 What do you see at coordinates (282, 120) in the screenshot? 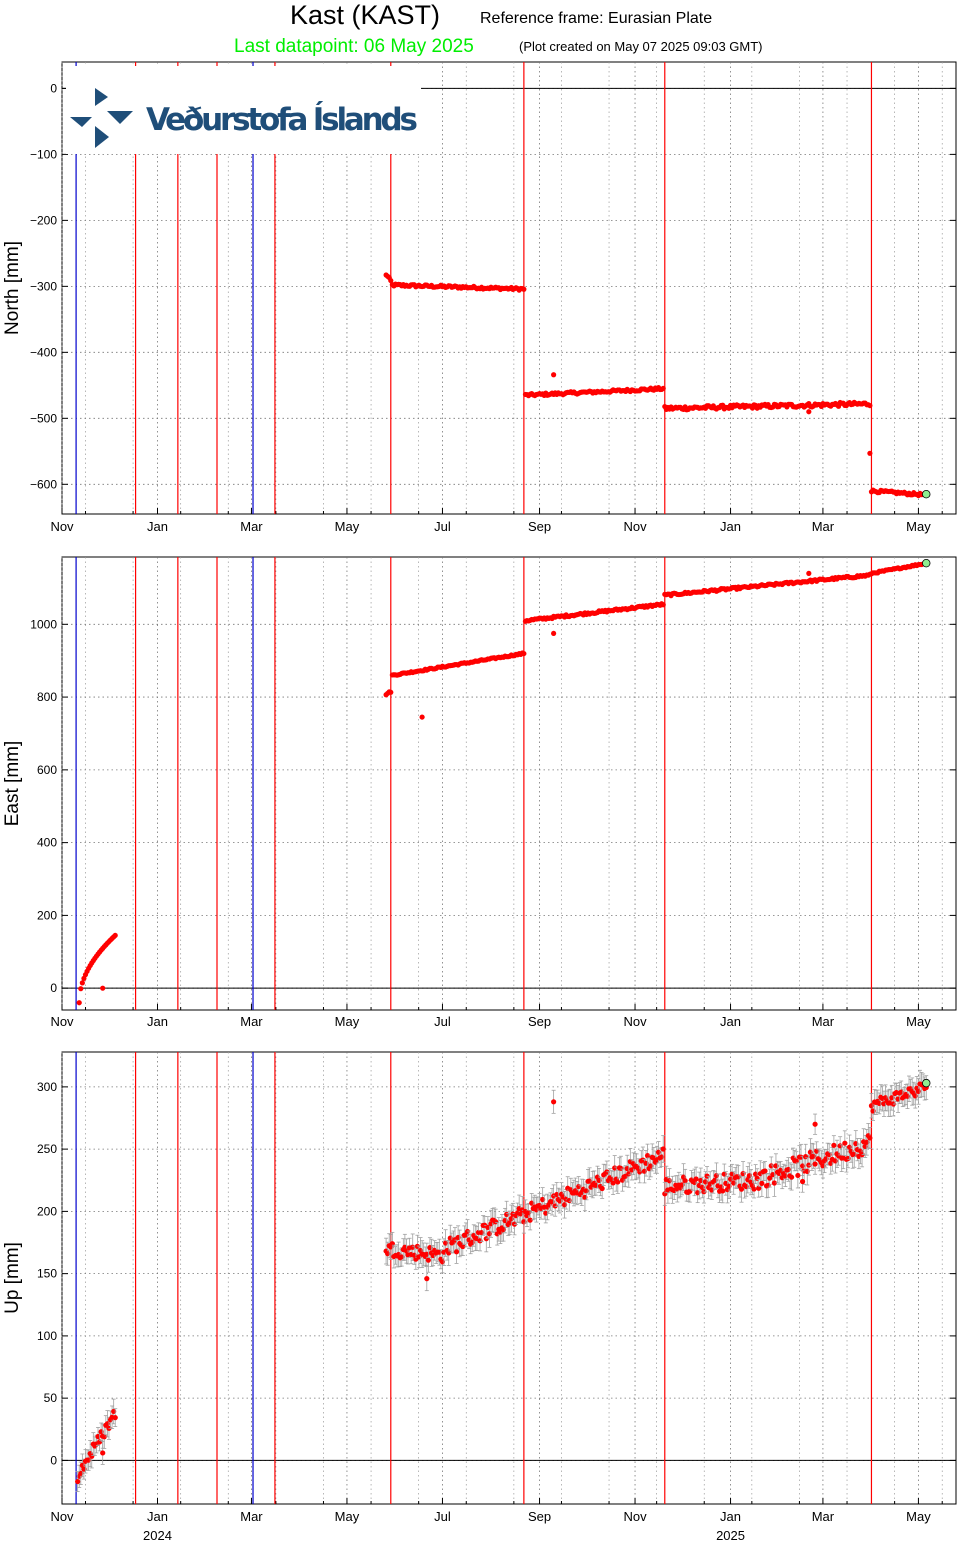
I see `logo-text: Veðurstofa Íslands` at bounding box center [282, 120].